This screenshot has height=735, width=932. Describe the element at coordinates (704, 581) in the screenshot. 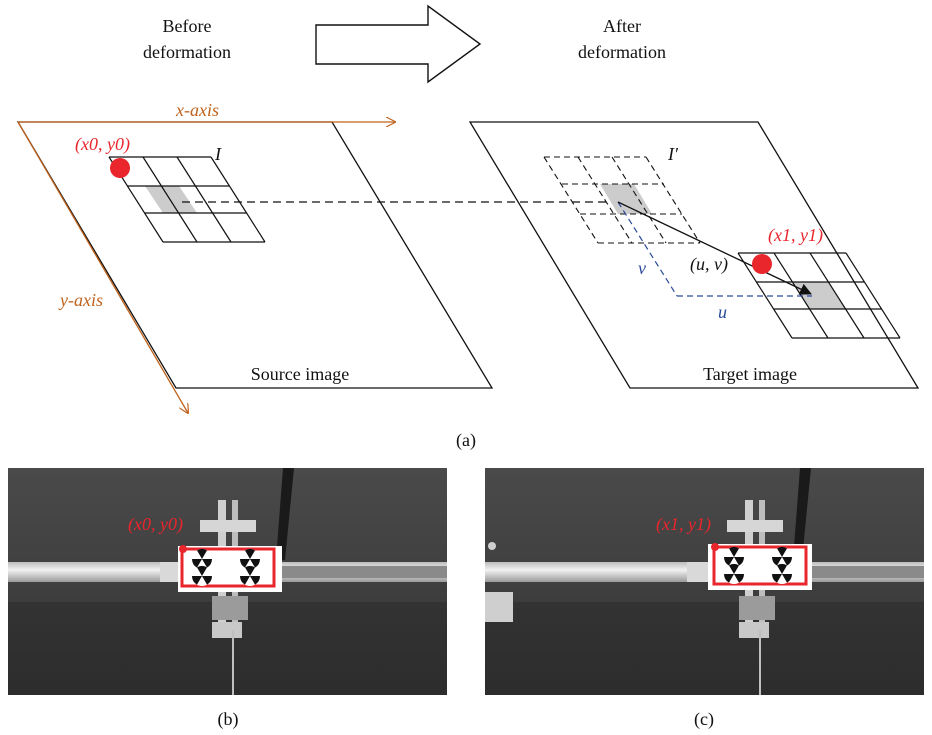

I see `photo-c` at that location.